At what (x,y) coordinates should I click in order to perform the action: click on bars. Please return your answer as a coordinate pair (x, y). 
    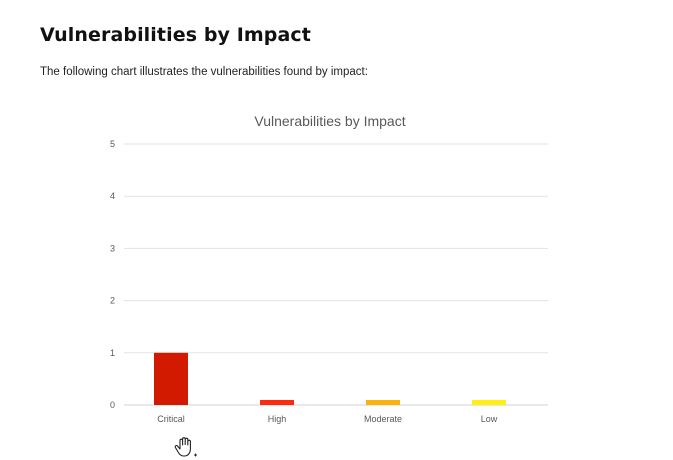
    Looking at the image, I should click on (330, 378).